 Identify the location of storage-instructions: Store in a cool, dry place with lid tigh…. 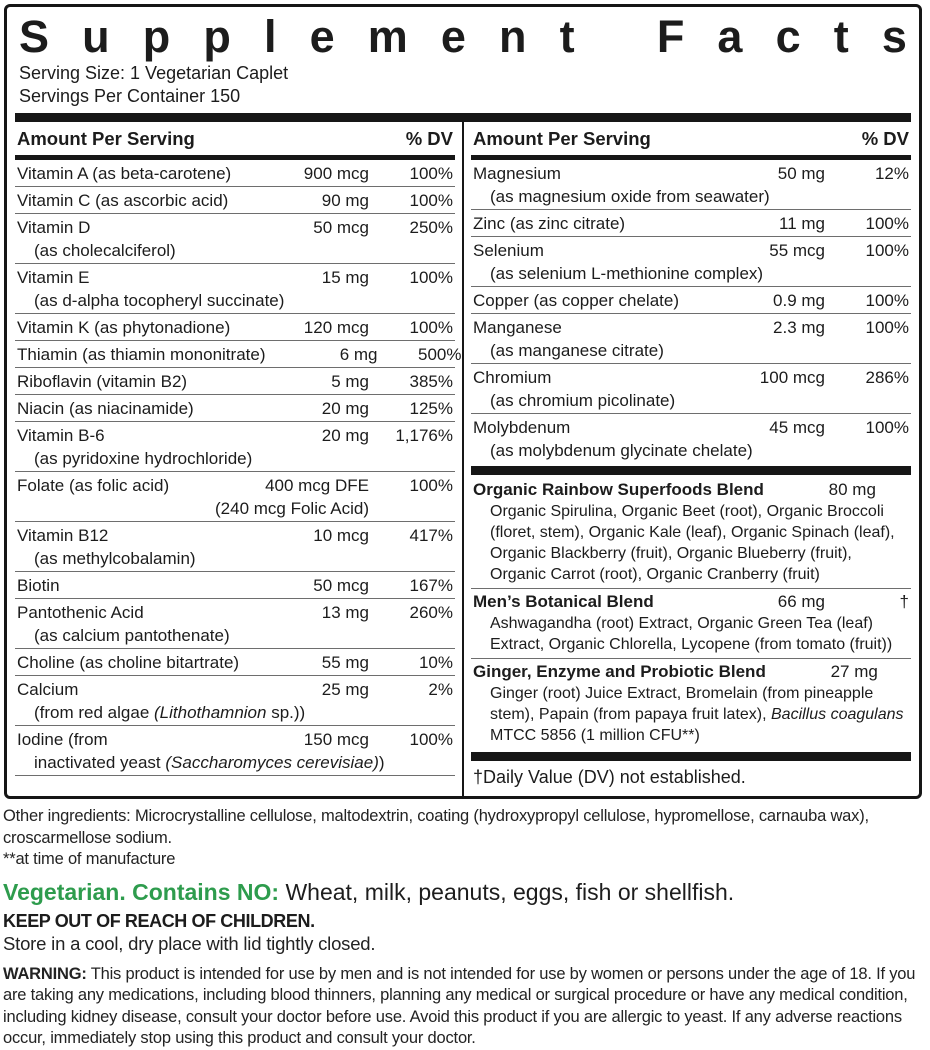
(189, 943).